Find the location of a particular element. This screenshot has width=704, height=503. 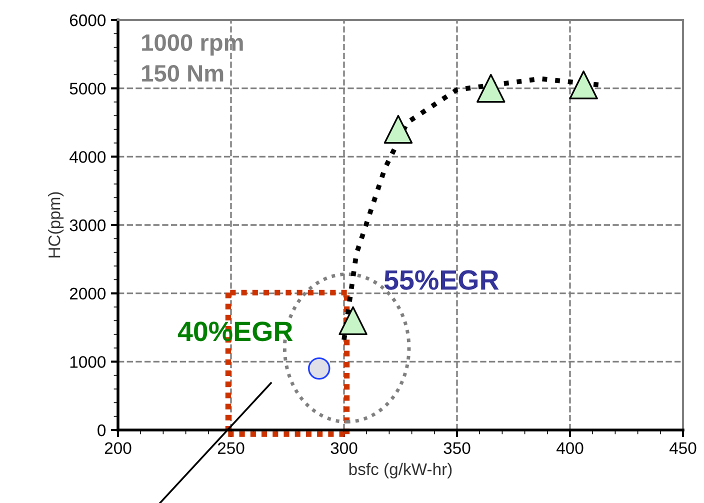

y-tick-label: 0 is located at coordinates (102, 430).